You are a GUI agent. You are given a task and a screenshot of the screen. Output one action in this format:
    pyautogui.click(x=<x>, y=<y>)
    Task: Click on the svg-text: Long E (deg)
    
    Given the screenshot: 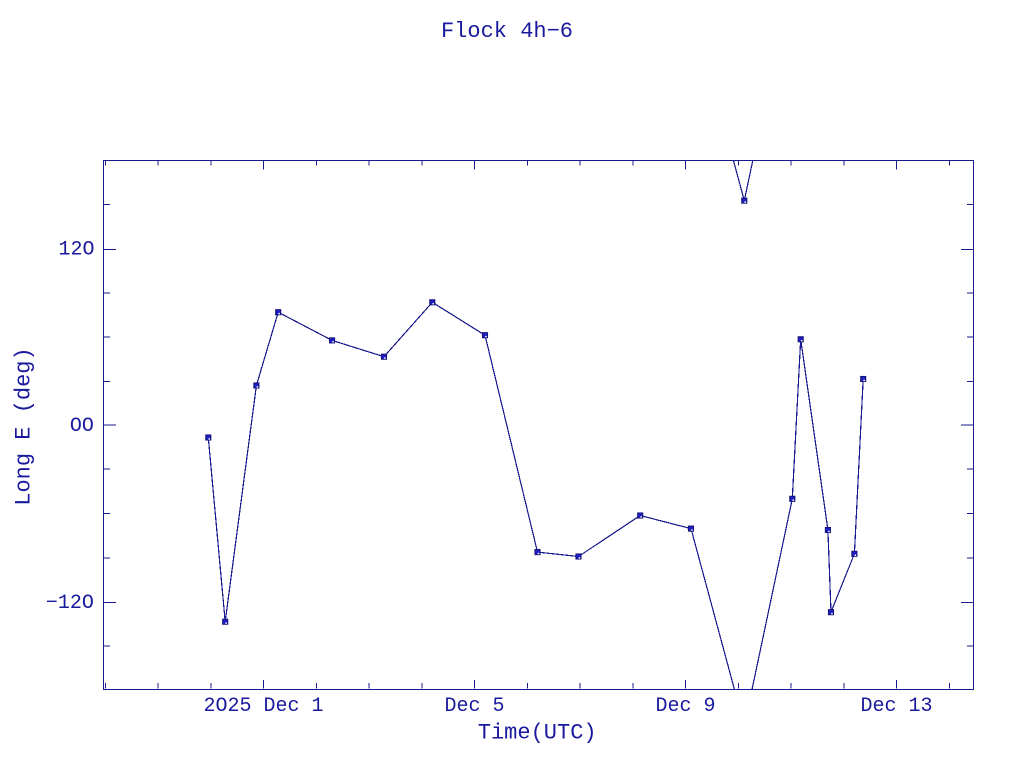 What is the action you would take?
    pyautogui.click(x=24, y=426)
    